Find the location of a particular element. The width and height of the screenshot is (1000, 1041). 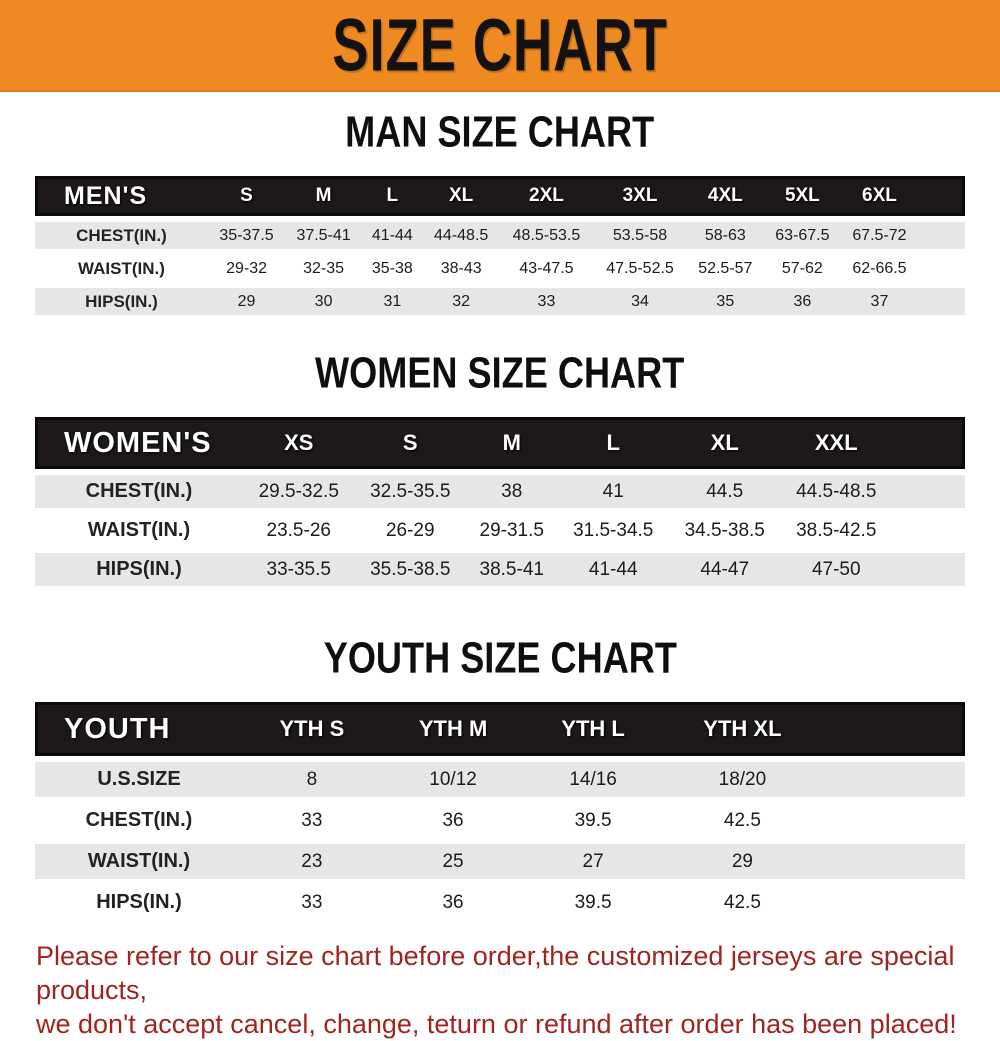

size-group-label: WOMEN'S is located at coordinates (139, 443).